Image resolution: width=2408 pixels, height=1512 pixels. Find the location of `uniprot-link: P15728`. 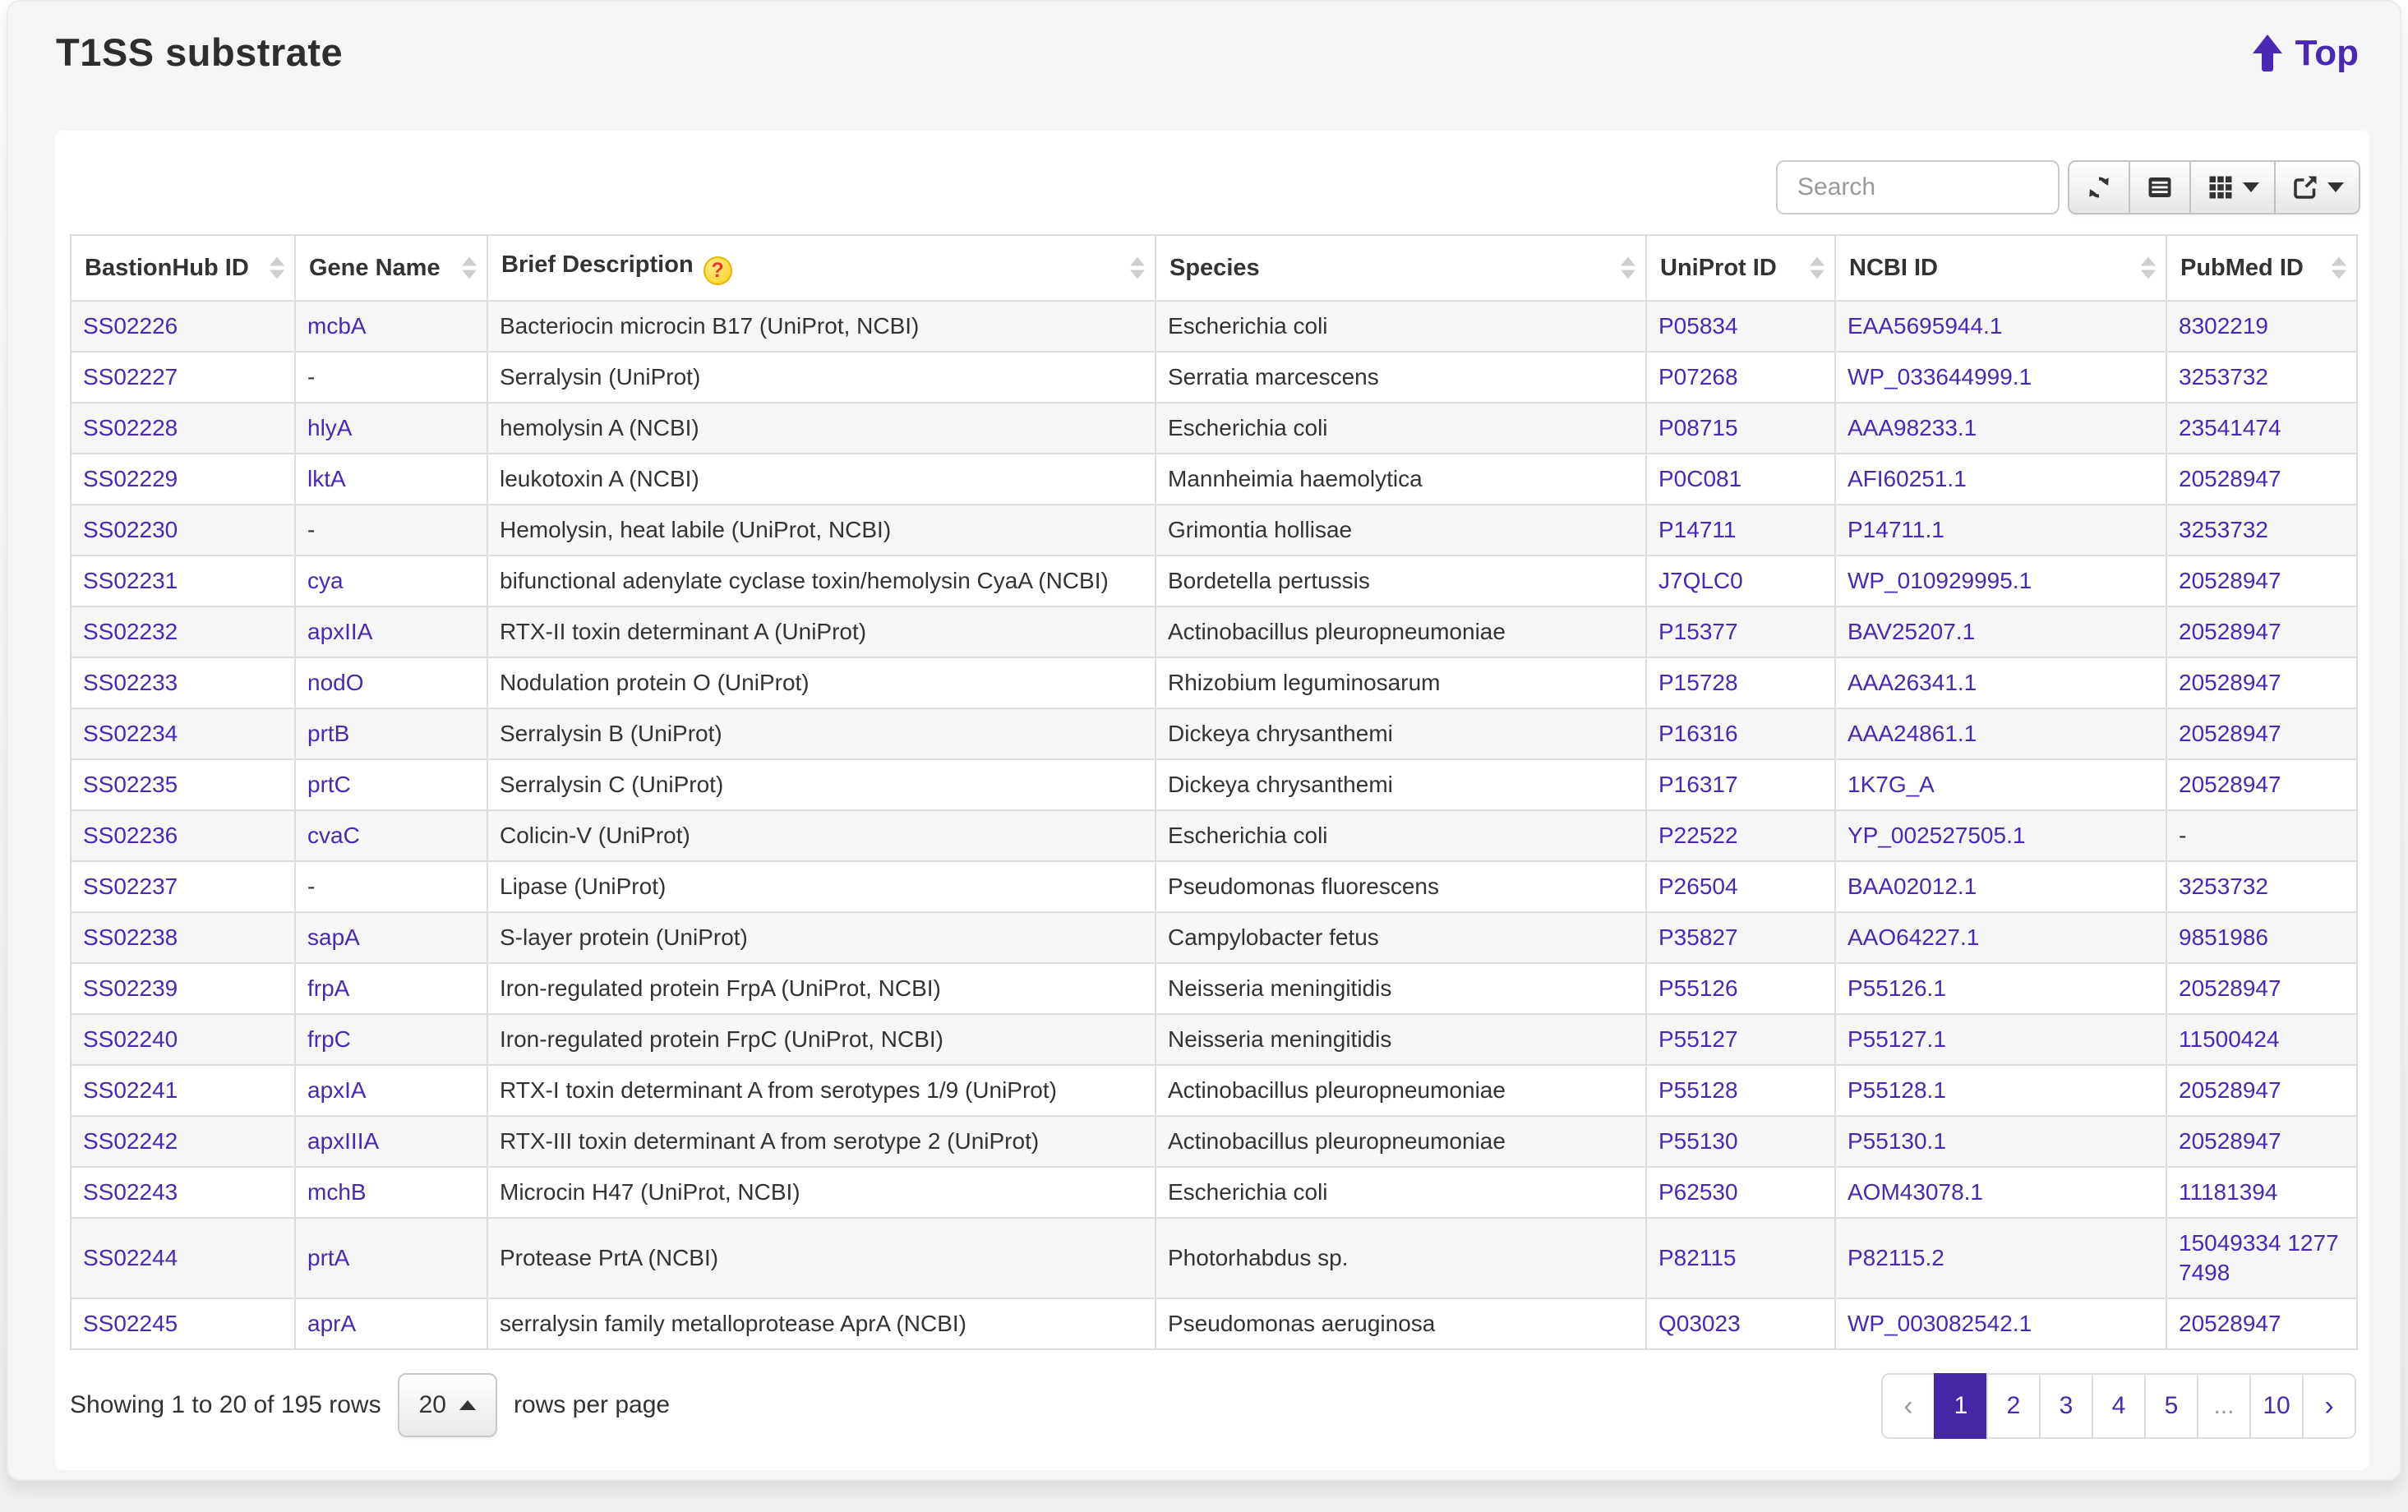

uniprot-link: P15728 is located at coordinates (1698, 682).